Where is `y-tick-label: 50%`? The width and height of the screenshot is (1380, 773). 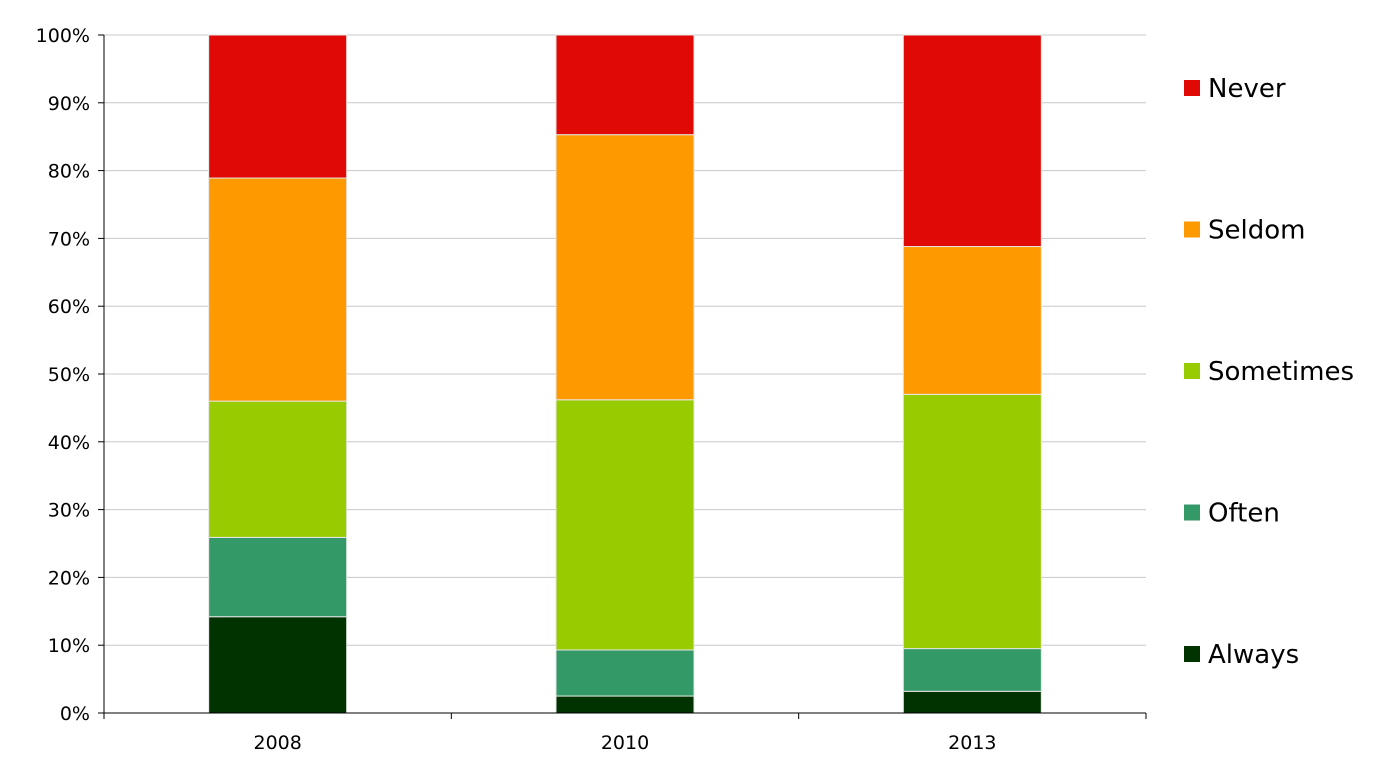 y-tick-label: 50% is located at coordinates (69, 375).